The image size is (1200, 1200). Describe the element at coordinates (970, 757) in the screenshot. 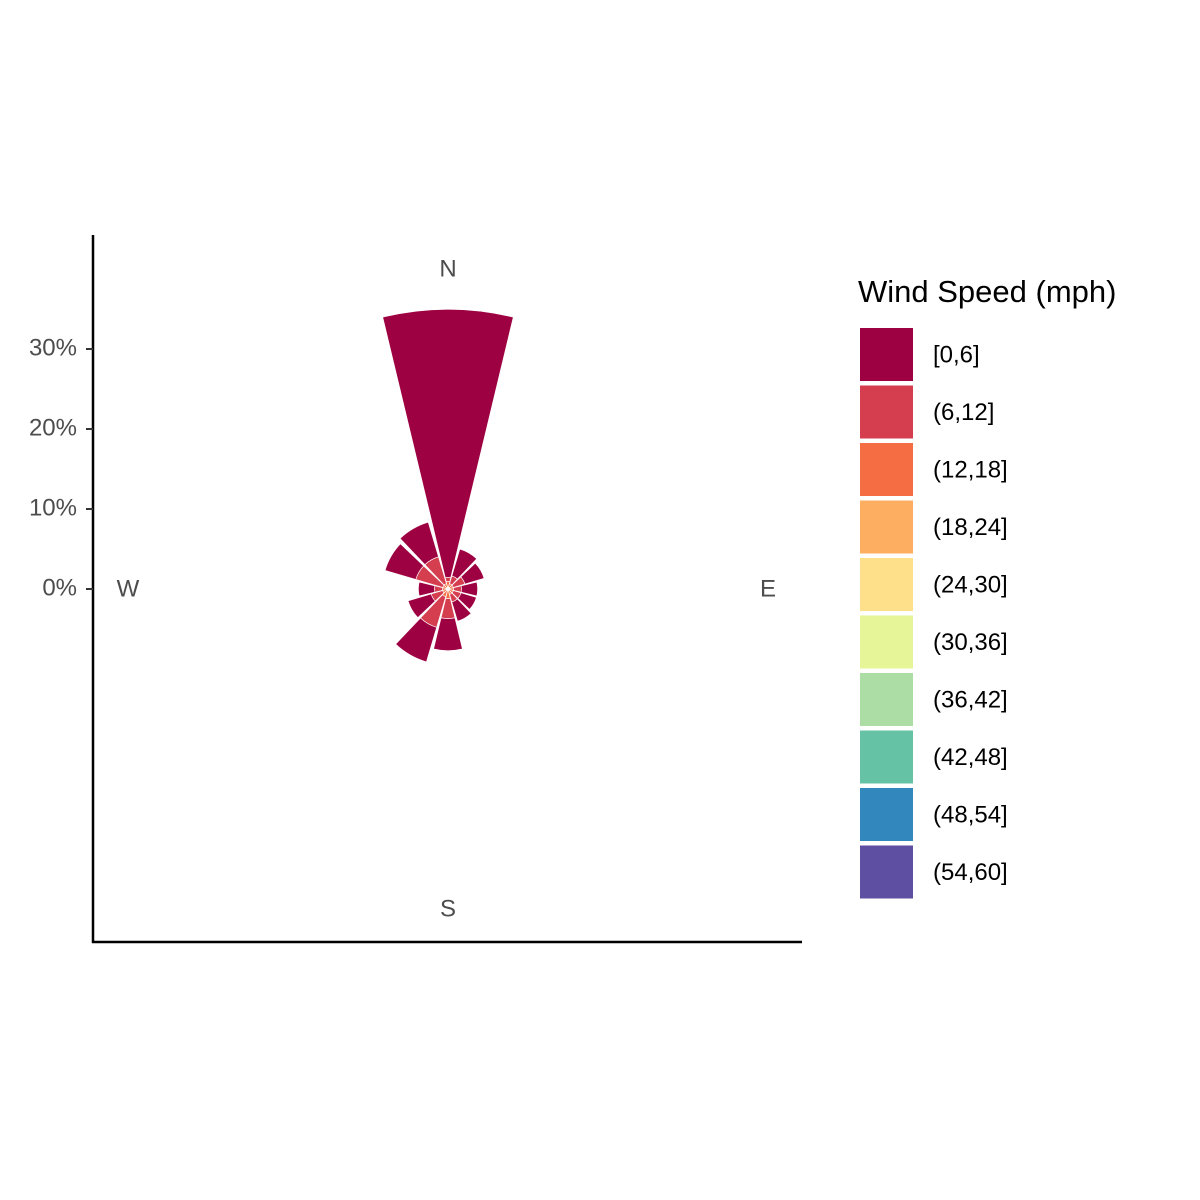

I see `legend-label: (42,48]` at that location.